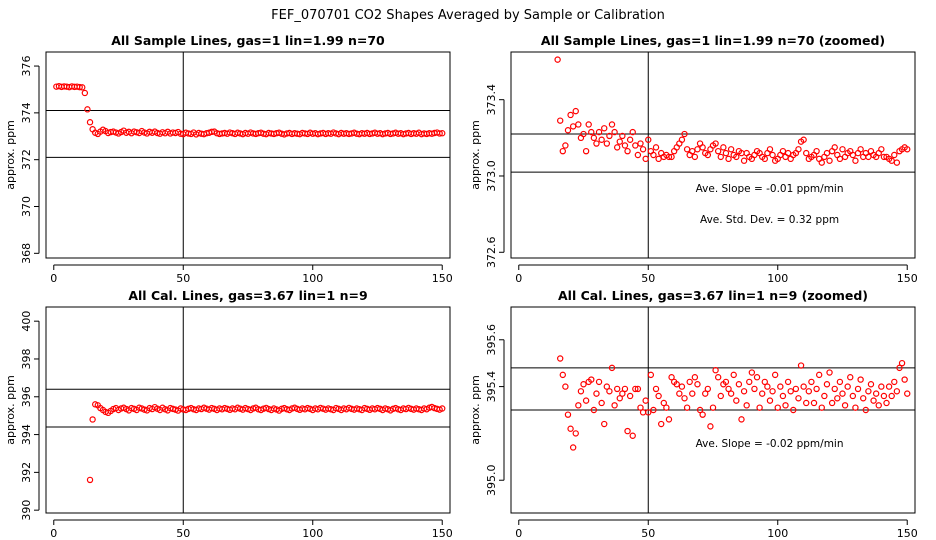 The width and height of the screenshot is (936, 540). I want to click on panel-title: All Sample Lines, gas=1 lin=1.99 n=70, so click(248, 40).